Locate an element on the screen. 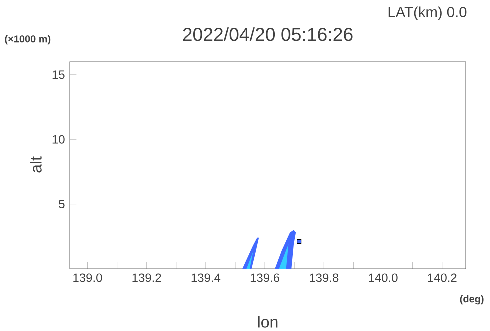 The height and width of the screenshot is (331, 490). y-tick-label: 10 is located at coordinates (58, 139).